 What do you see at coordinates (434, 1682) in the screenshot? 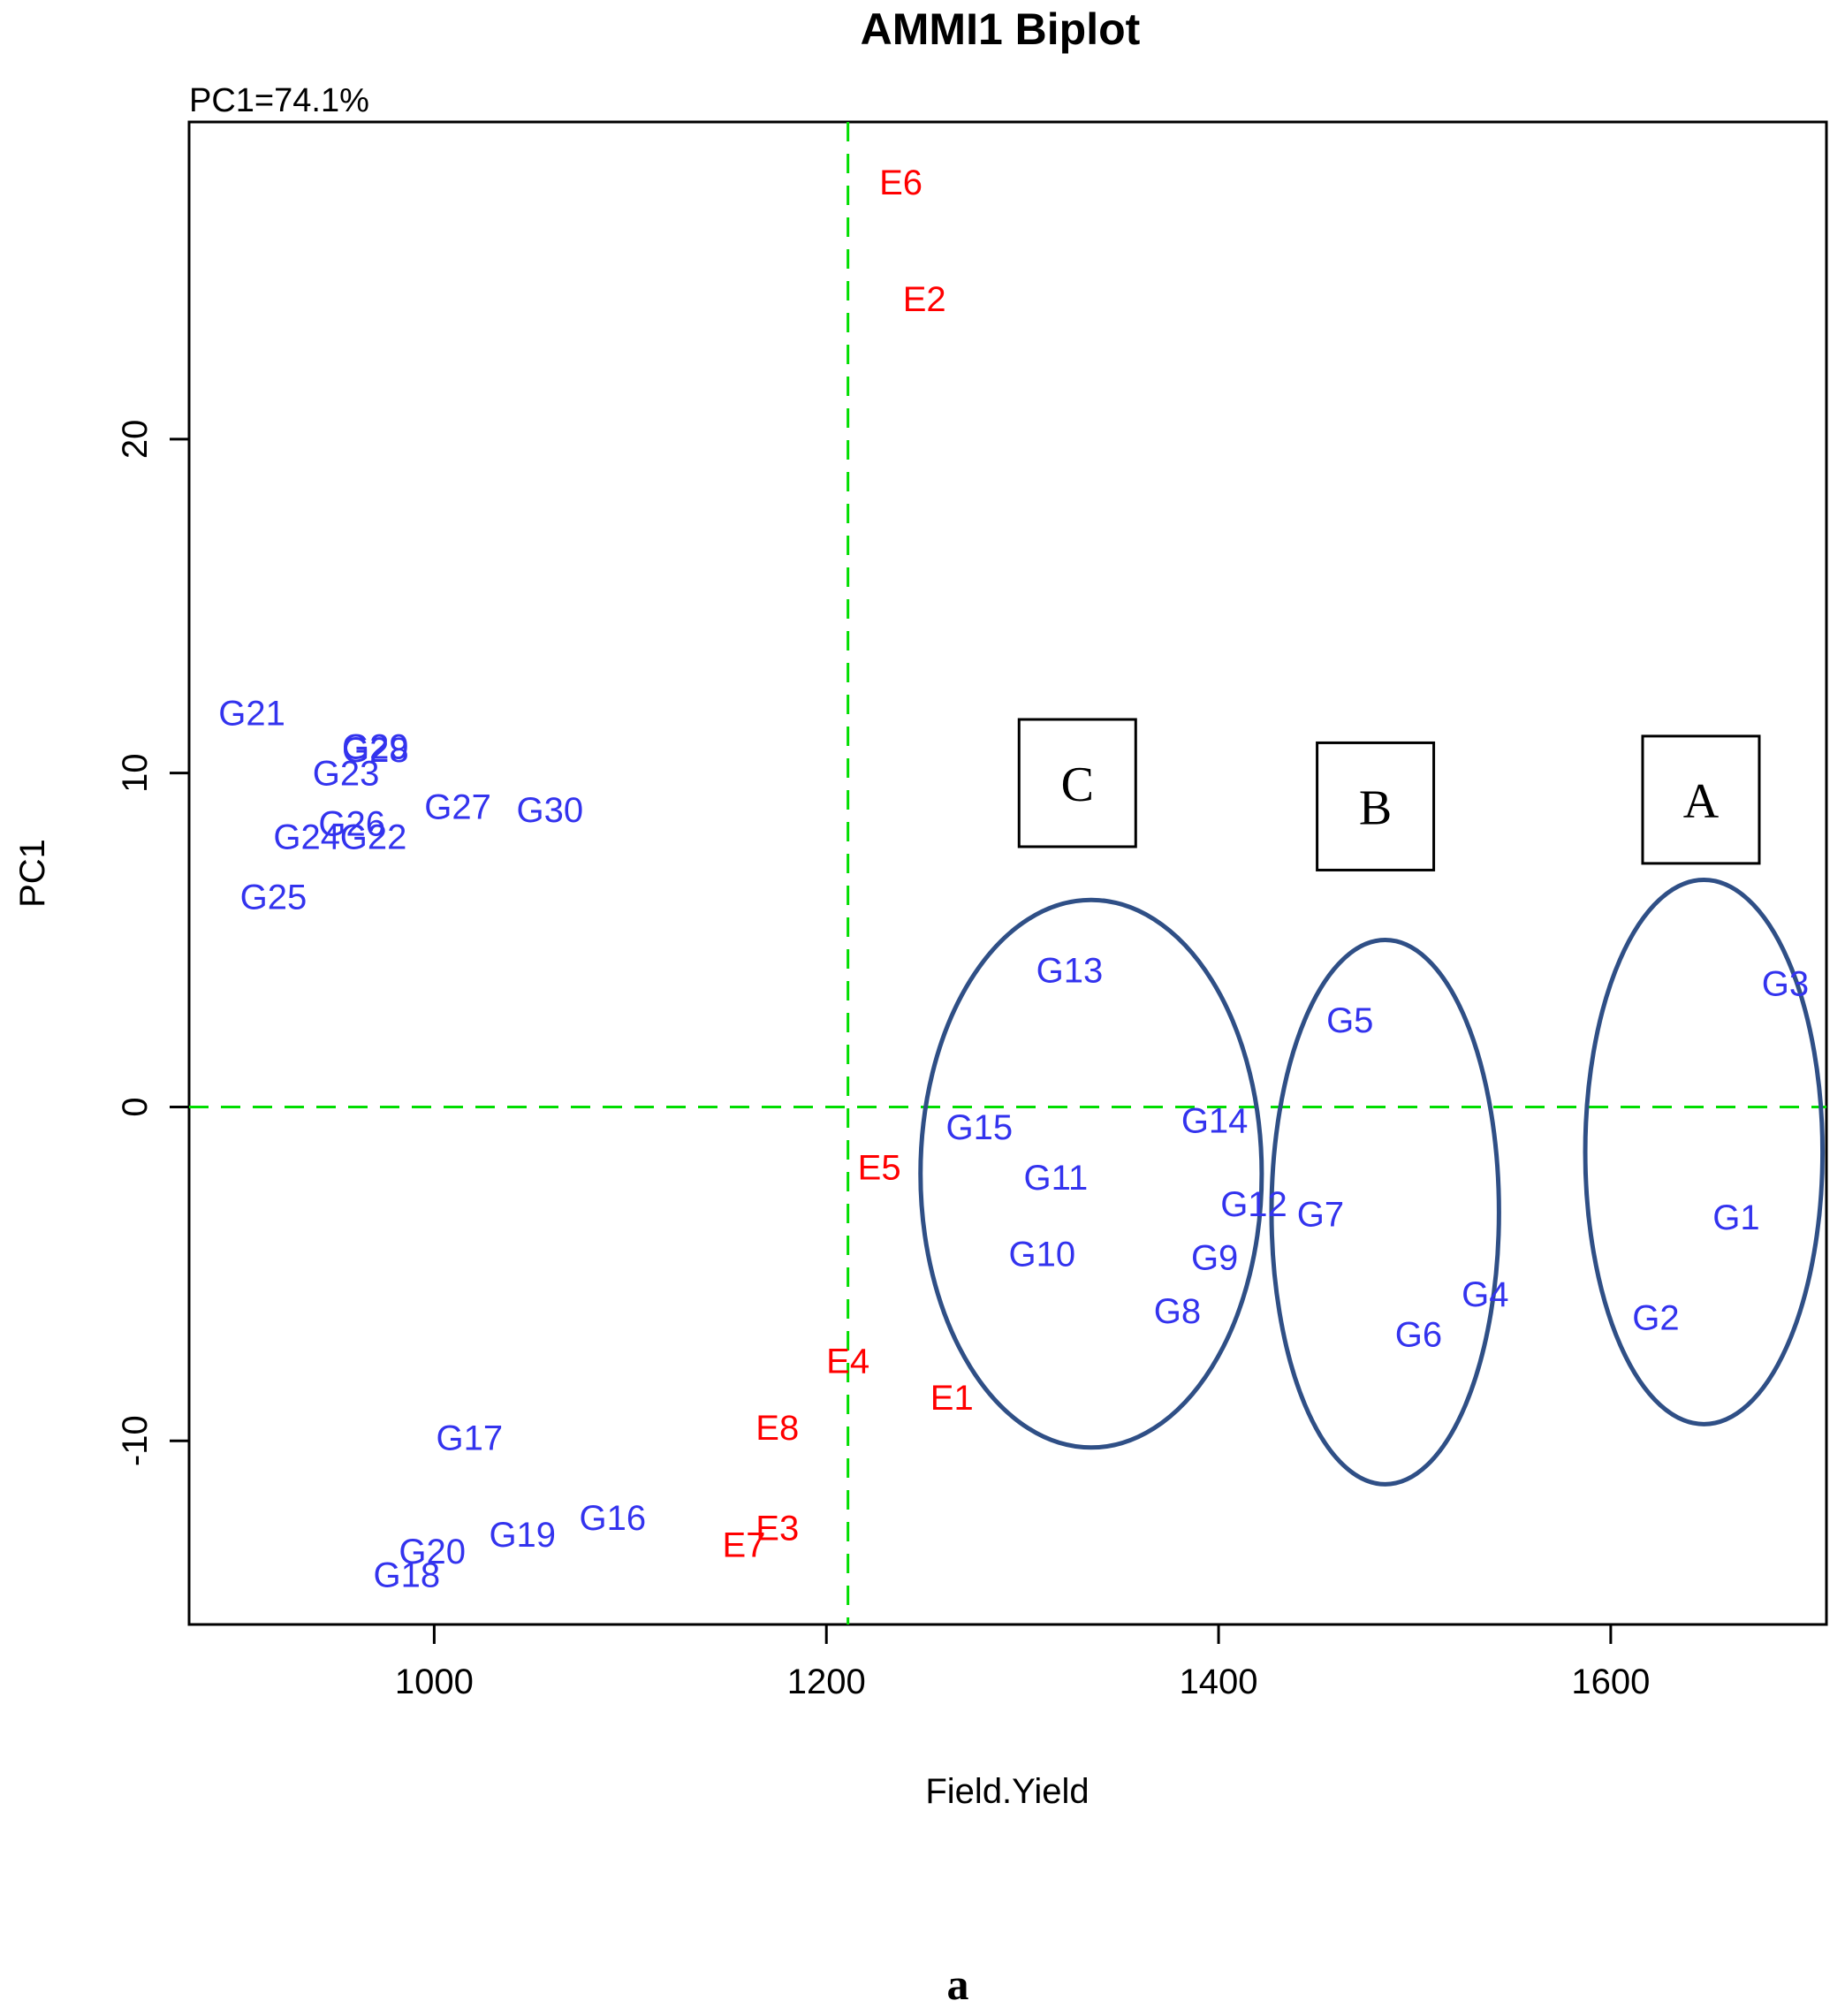
I see `x-tick-label: 1000` at bounding box center [434, 1682].